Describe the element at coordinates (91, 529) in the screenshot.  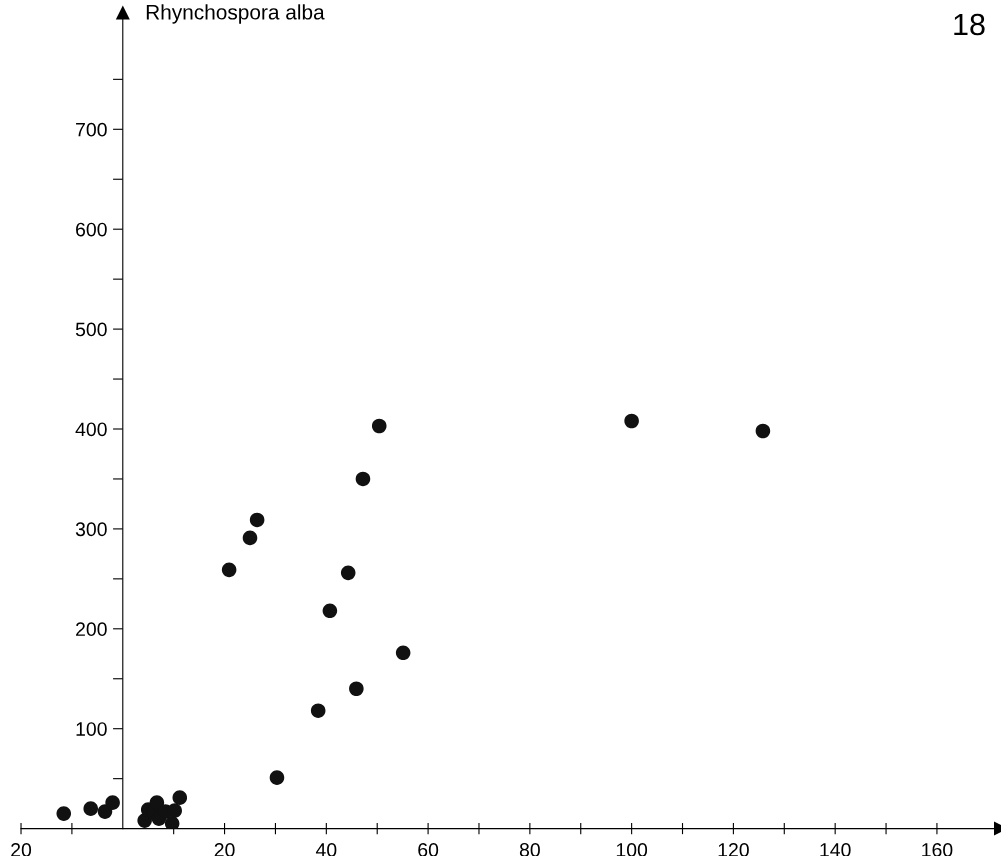
I see `y-tick-label: 300` at that location.